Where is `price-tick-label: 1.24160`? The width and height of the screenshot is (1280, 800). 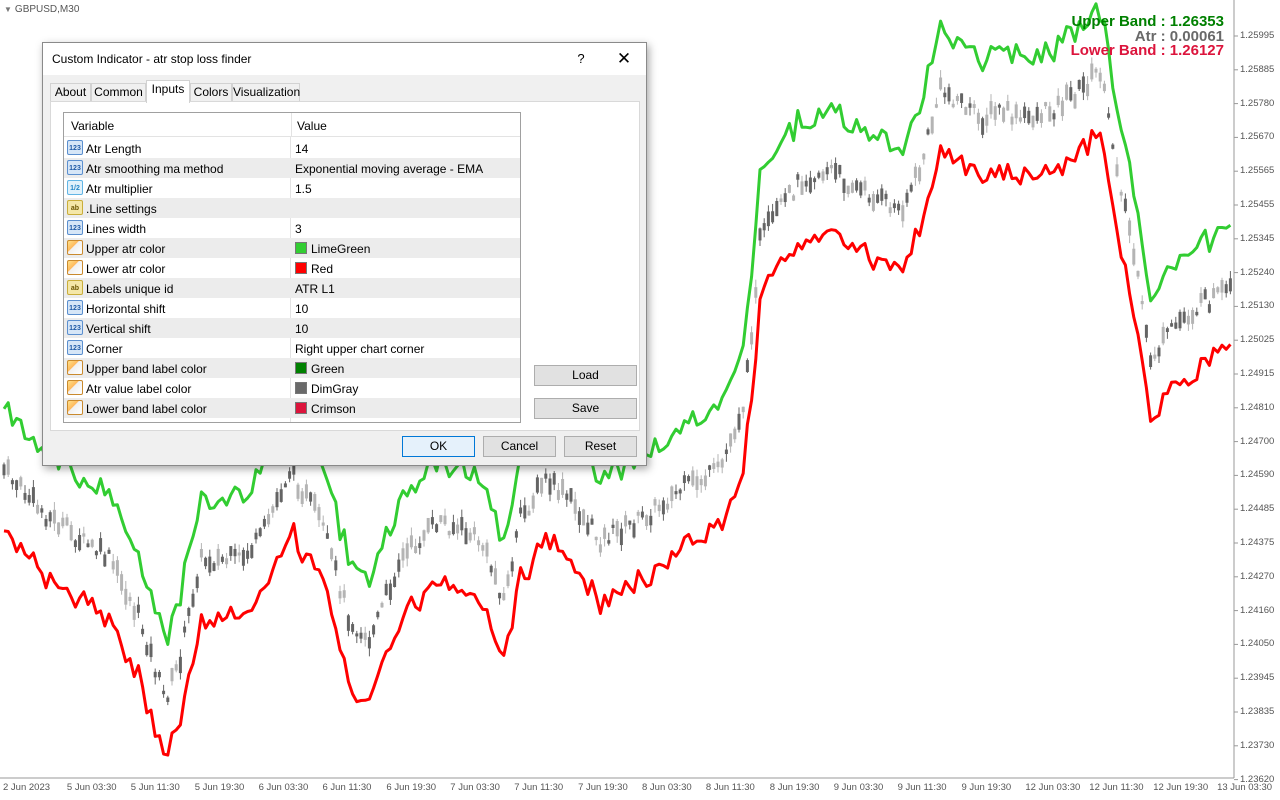 price-tick-label: 1.24160 is located at coordinates (1257, 610).